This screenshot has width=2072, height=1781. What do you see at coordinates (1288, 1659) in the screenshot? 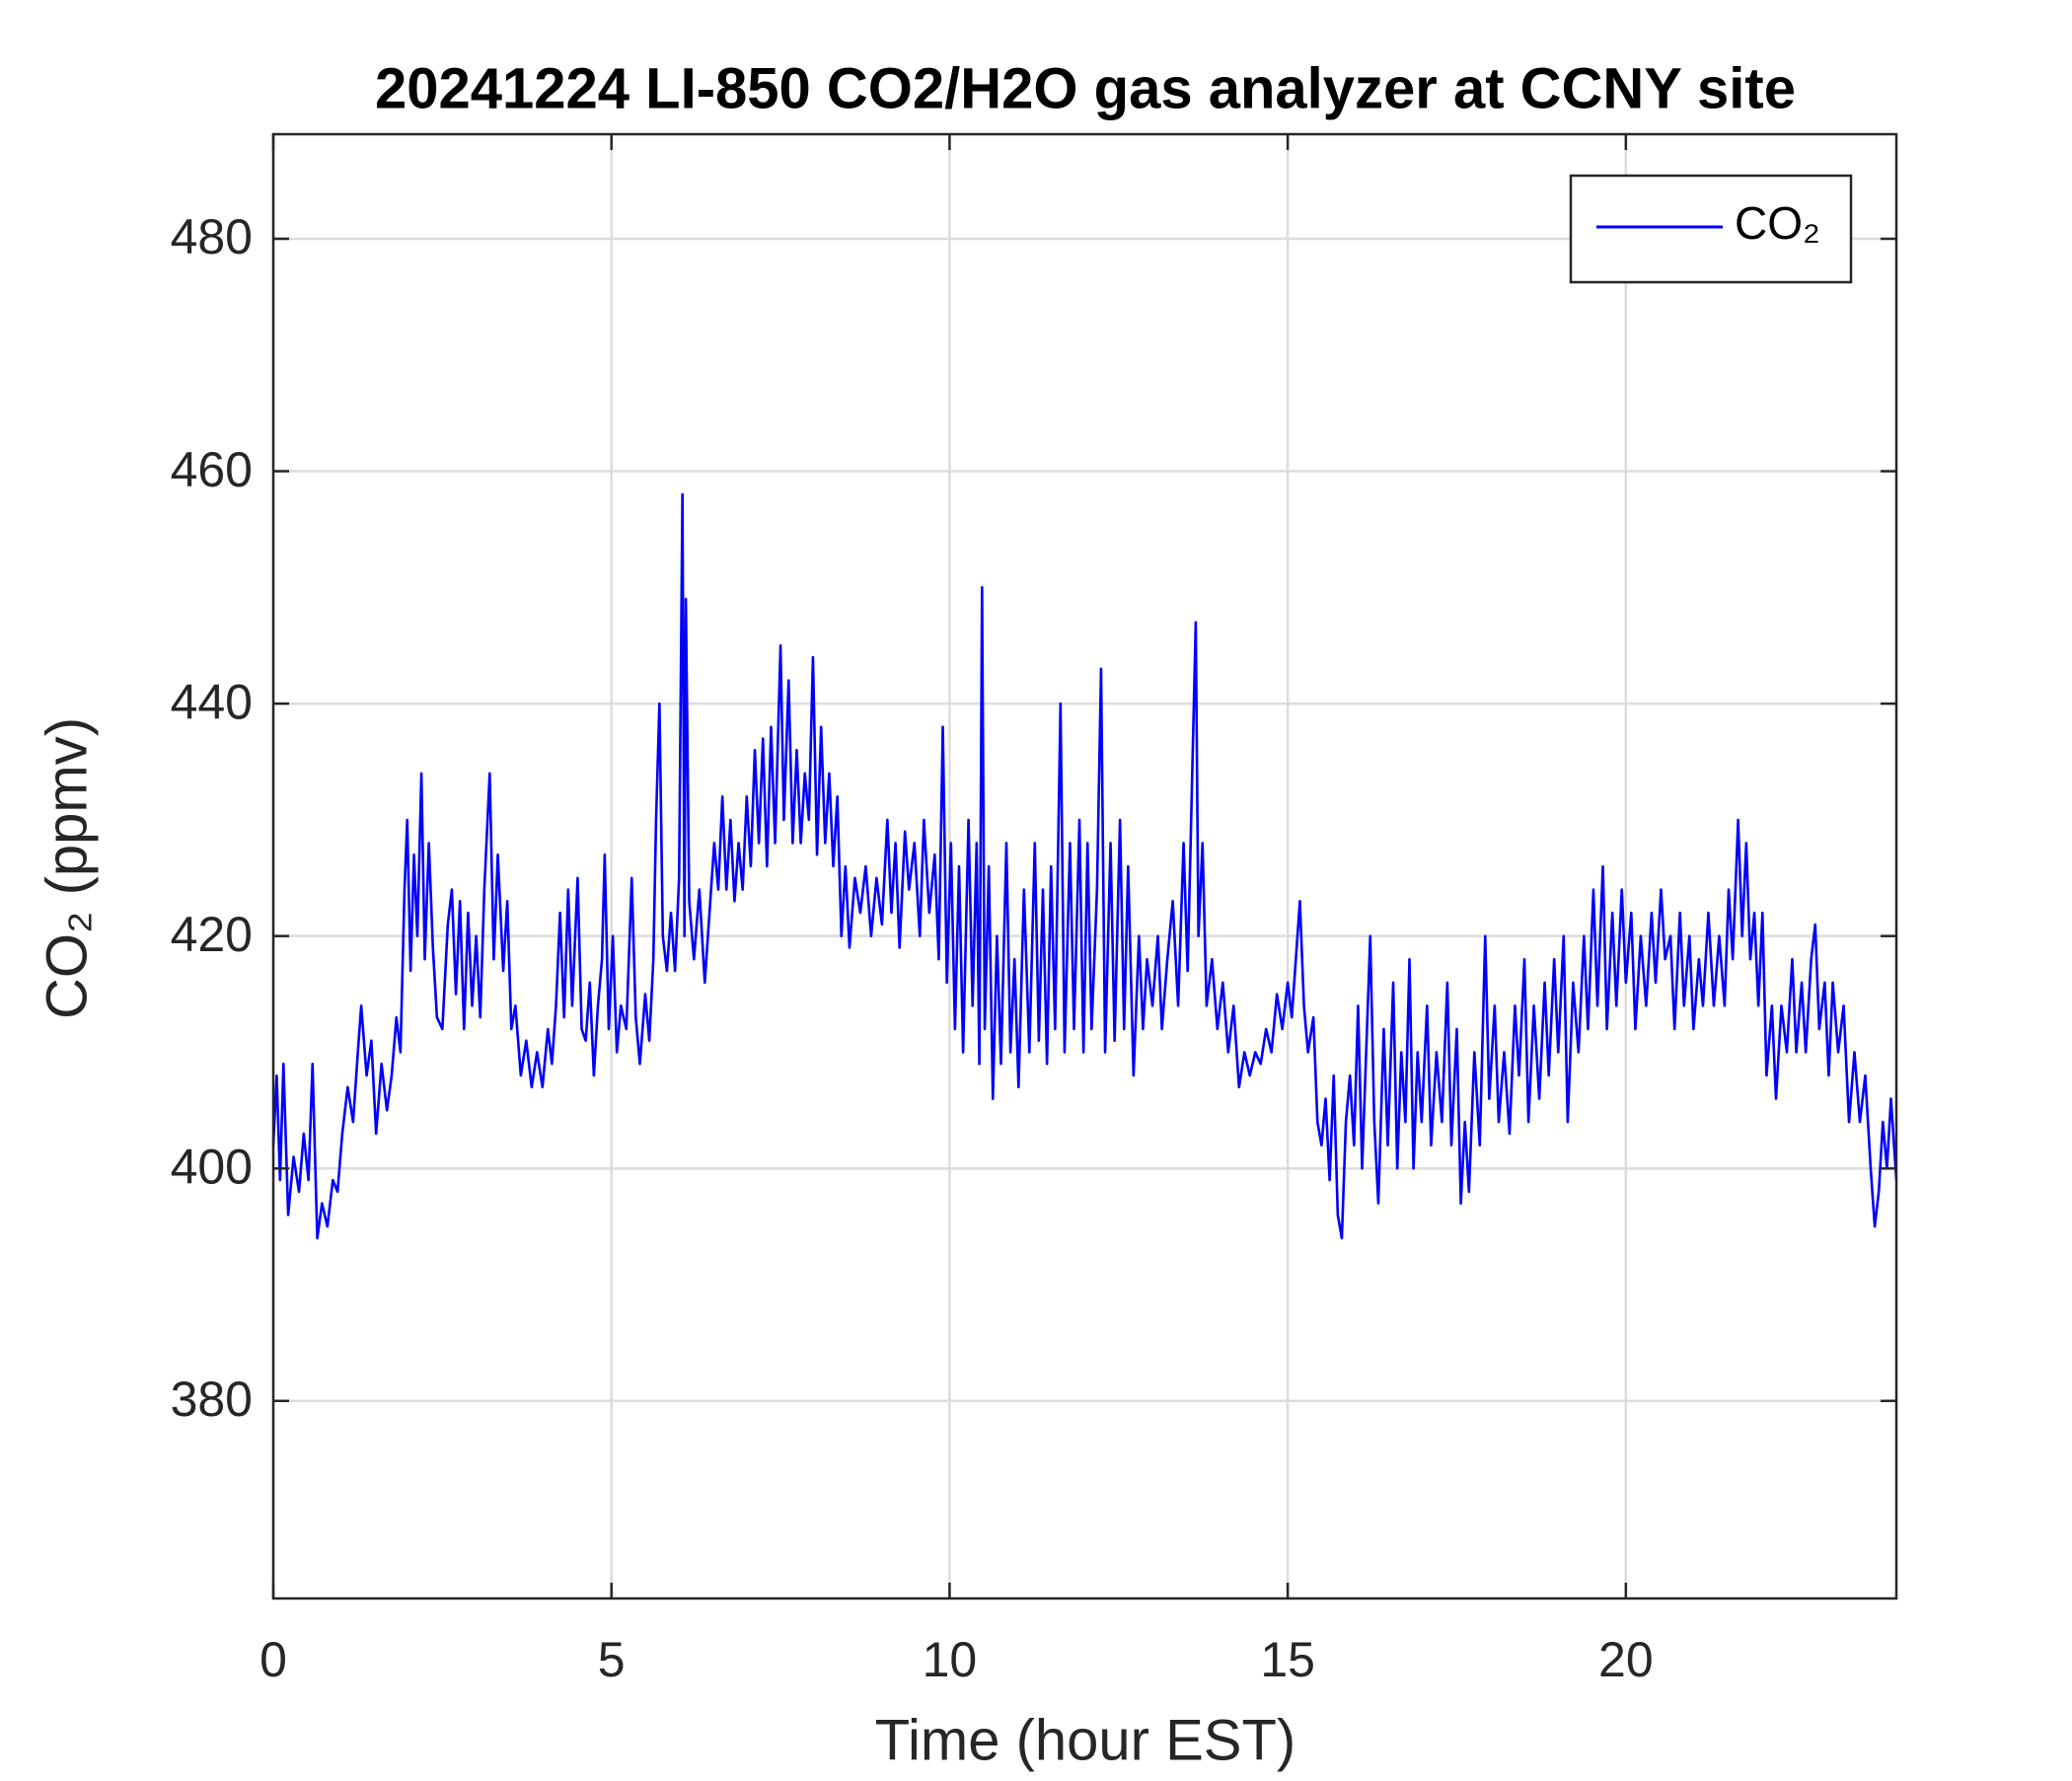
I see `x-tick-label: 15` at bounding box center [1288, 1659].